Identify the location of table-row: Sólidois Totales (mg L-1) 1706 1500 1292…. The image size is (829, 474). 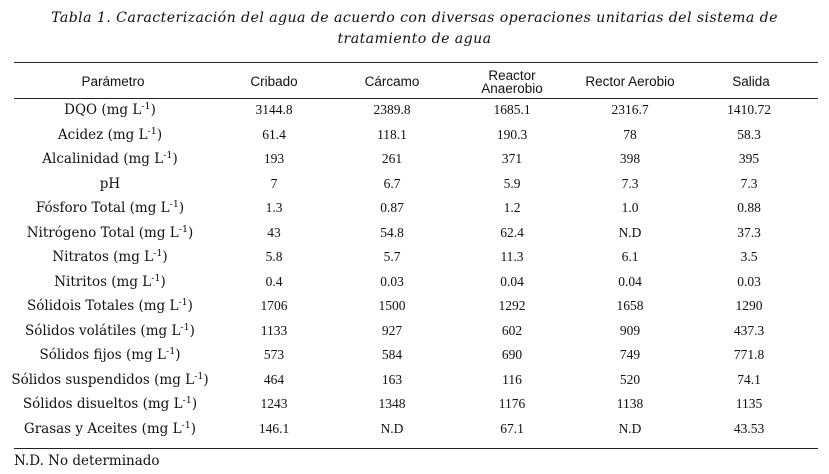
(414, 307).